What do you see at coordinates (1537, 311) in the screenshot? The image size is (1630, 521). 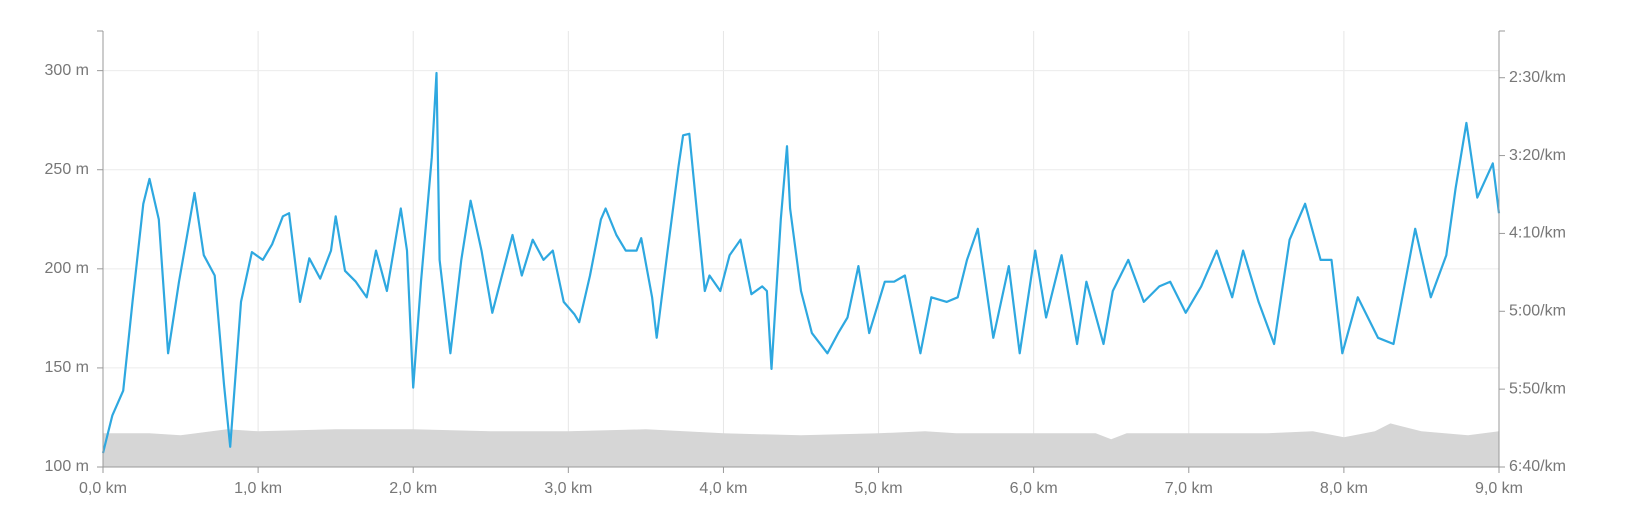 I see `y2-tick-label: 5:00/km` at bounding box center [1537, 311].